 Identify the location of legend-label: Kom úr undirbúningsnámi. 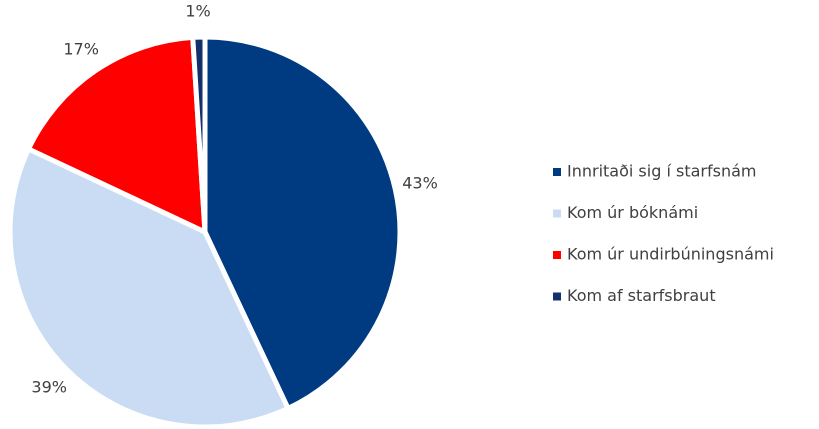
(670, 254).